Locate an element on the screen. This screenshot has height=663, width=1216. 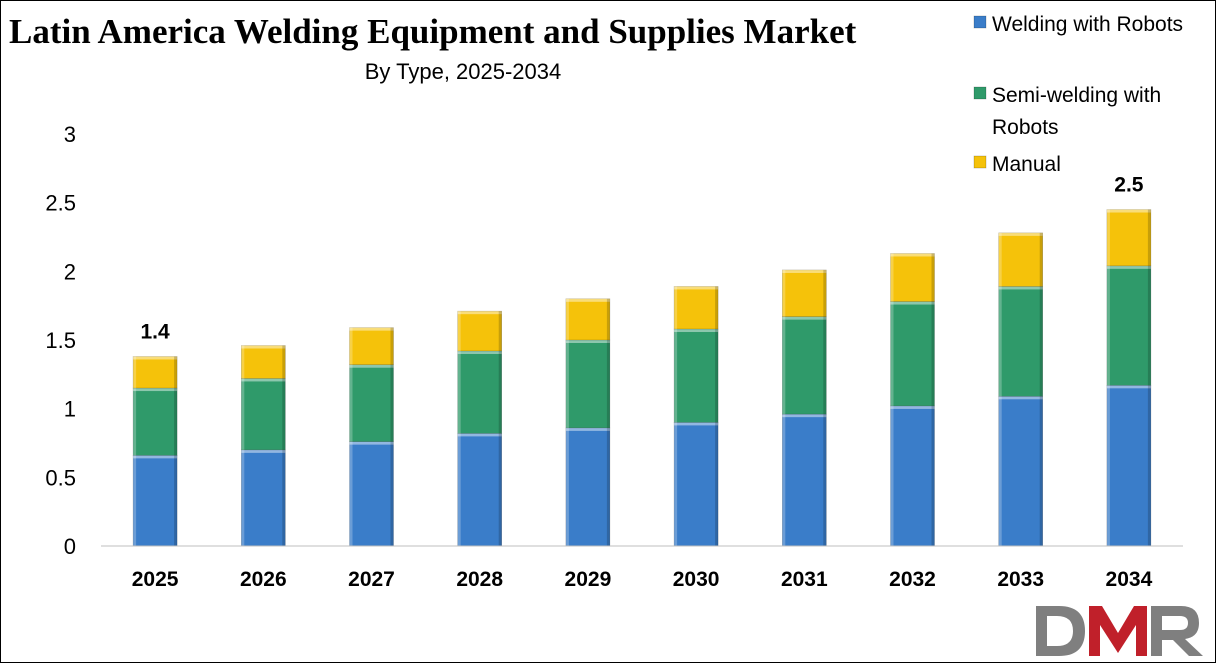
y-axis: 0 0.5 1 1.5 2 2.5 3 is located at coordinates (60, 340).